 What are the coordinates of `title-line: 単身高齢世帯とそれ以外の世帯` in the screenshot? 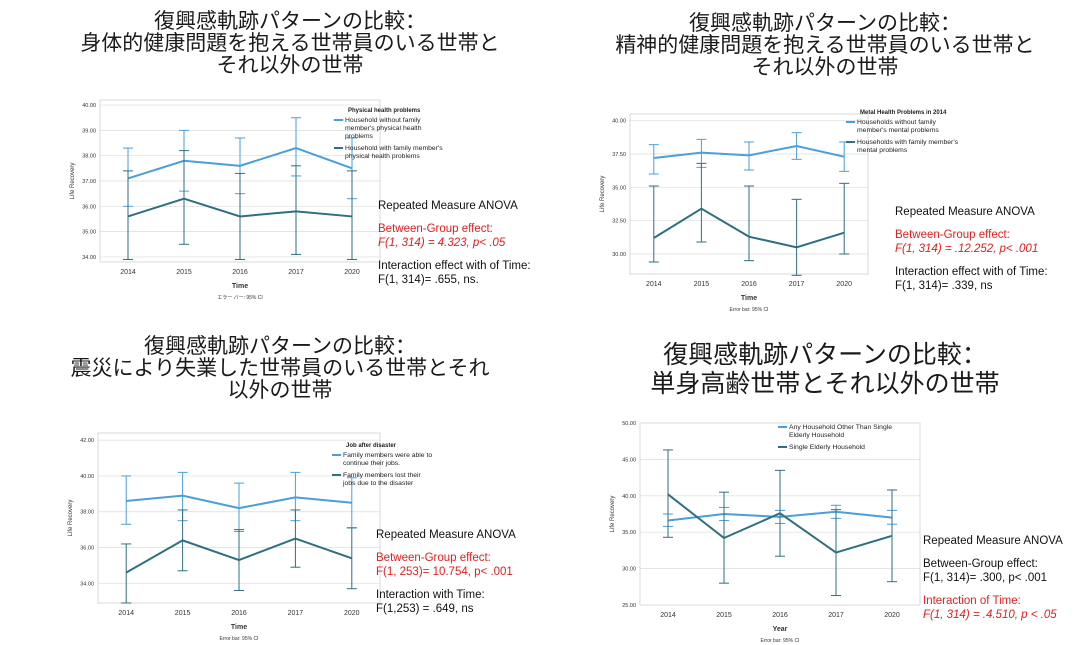 It's located at (825, 383).